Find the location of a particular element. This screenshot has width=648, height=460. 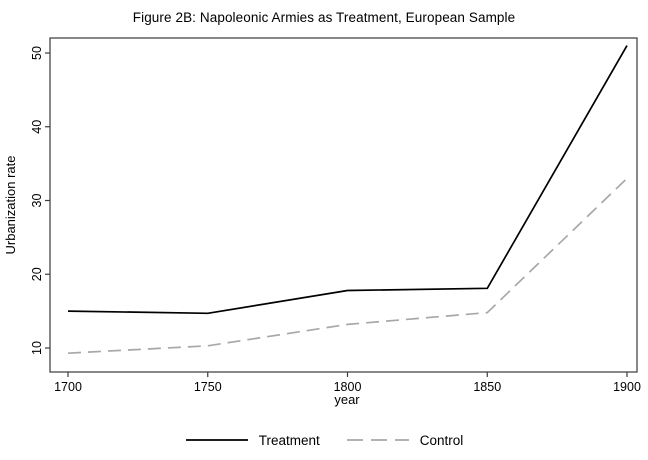

x-tick-label: 1800 is located at coordinates (348, 387).